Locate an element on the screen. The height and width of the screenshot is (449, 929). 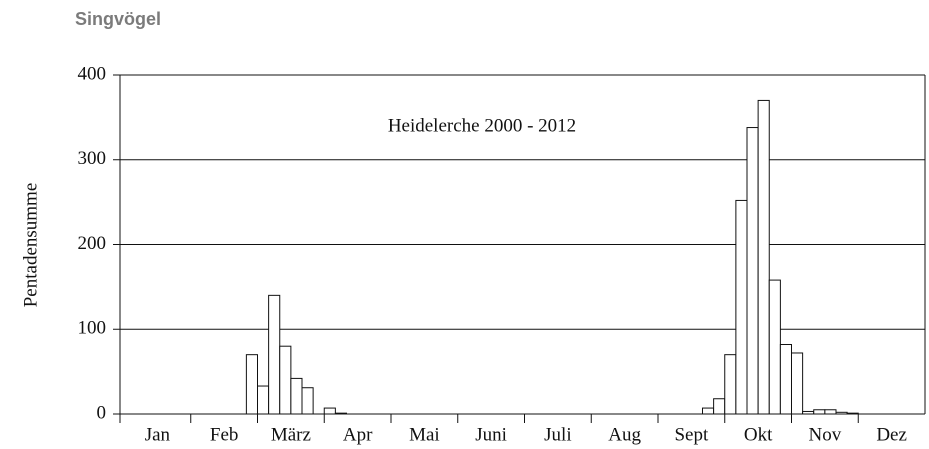
y-tick-label: 300 is located at coordinates (92, 158).